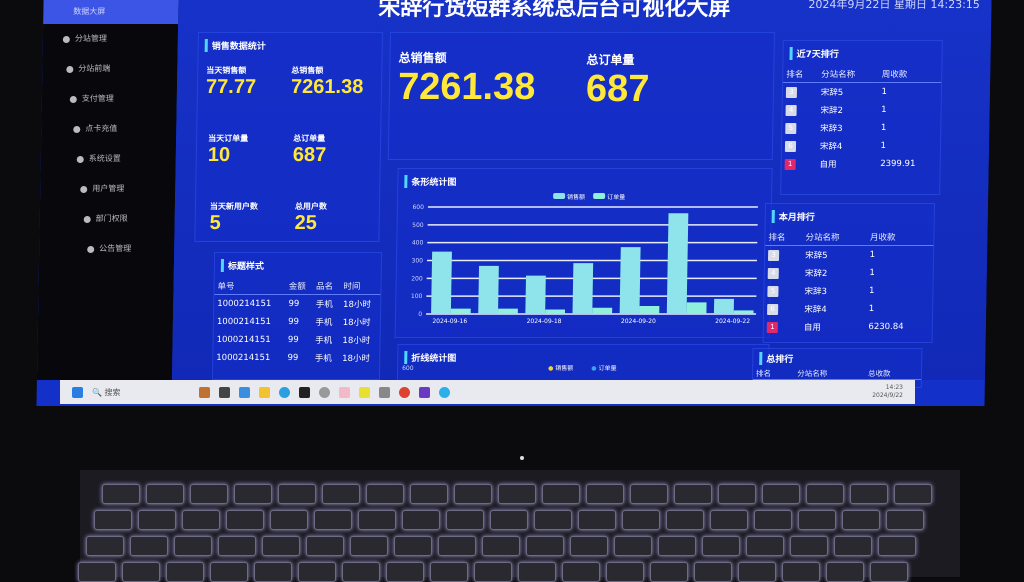 This screenshot has width=1024, height=582. Describe the element at coordinates (861, 164) in the screenshot. I see `table-row: 1 自用 2399.91` at that location.